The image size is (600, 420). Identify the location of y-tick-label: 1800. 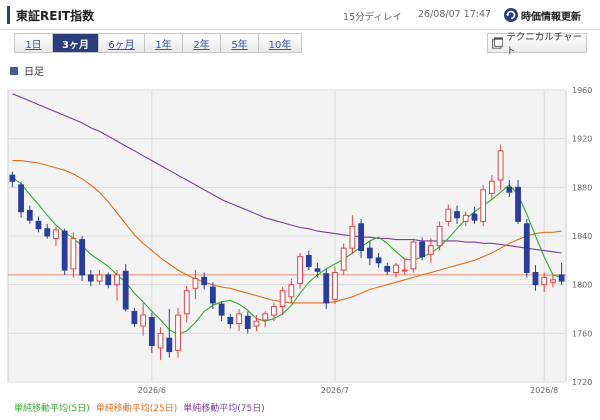
(582, 285).